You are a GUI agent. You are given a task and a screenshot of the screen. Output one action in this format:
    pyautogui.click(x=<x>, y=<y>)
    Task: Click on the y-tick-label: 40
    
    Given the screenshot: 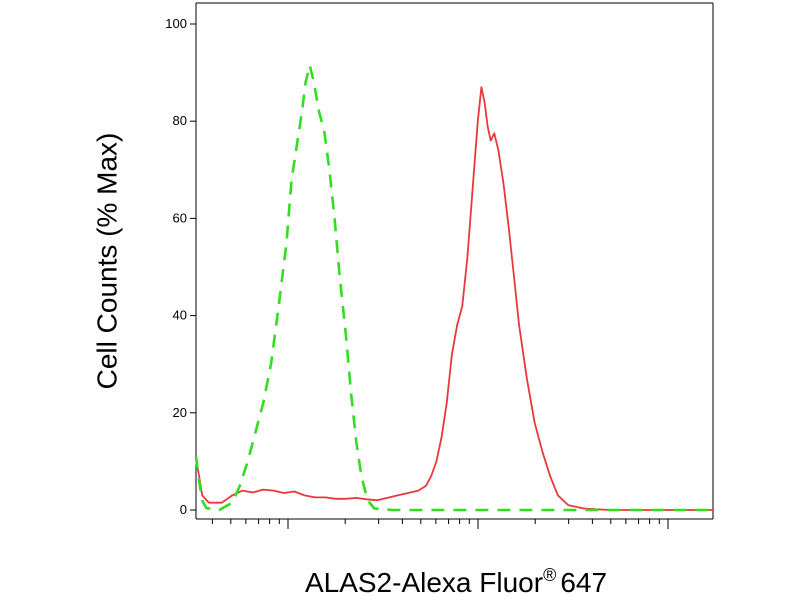 What is the action you would take?
    pyautogui.click(x=180, y=315)
    